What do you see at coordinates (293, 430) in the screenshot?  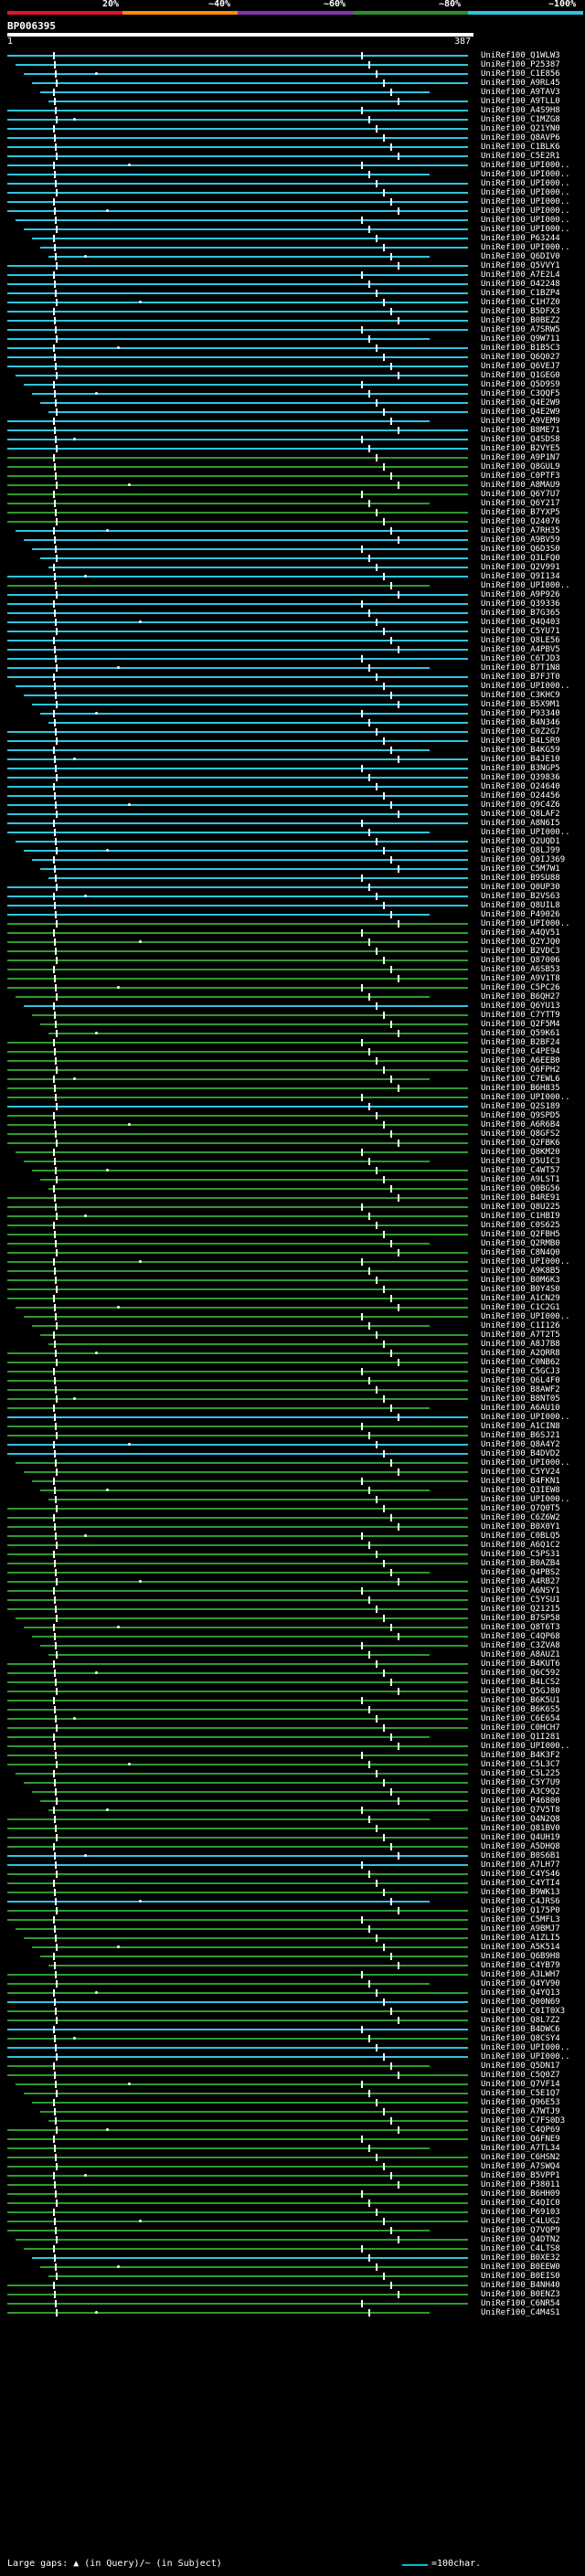 I see `hit-row: UniRef100_B8ME71` at bounding box center [293, 430].